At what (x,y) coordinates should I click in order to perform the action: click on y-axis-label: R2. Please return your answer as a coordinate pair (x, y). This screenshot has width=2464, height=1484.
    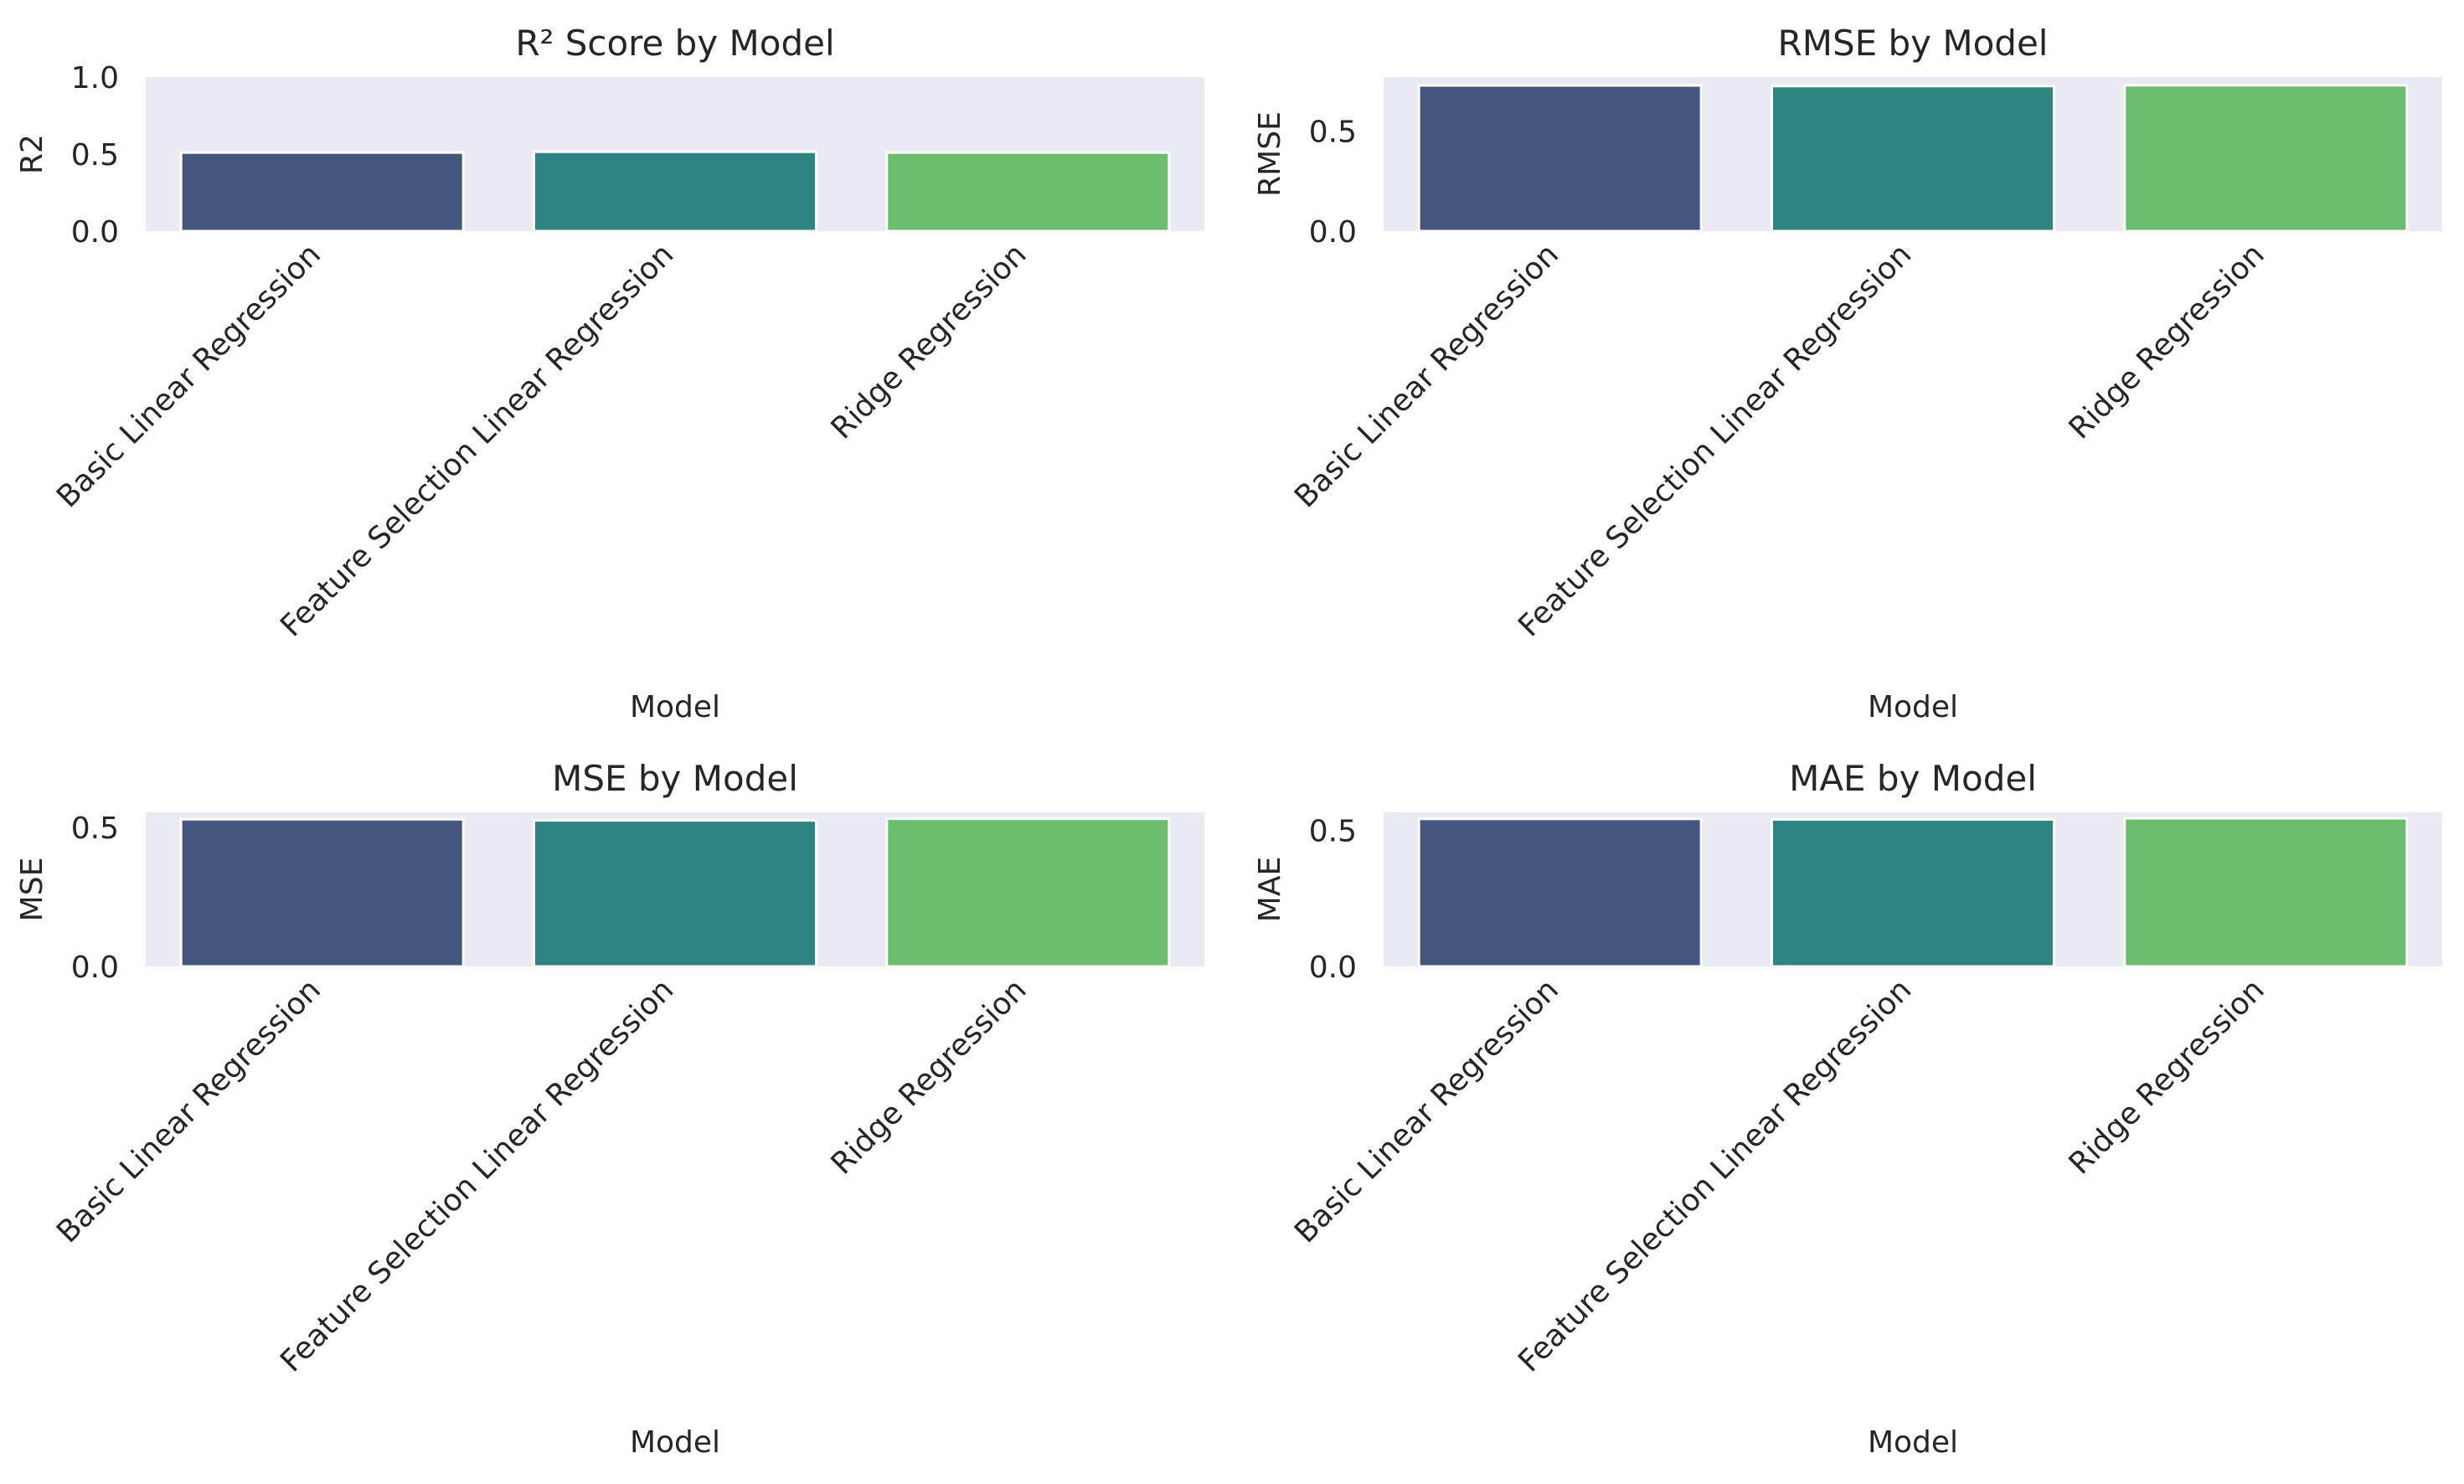
    Looking at the image, I should click on (32, 154).